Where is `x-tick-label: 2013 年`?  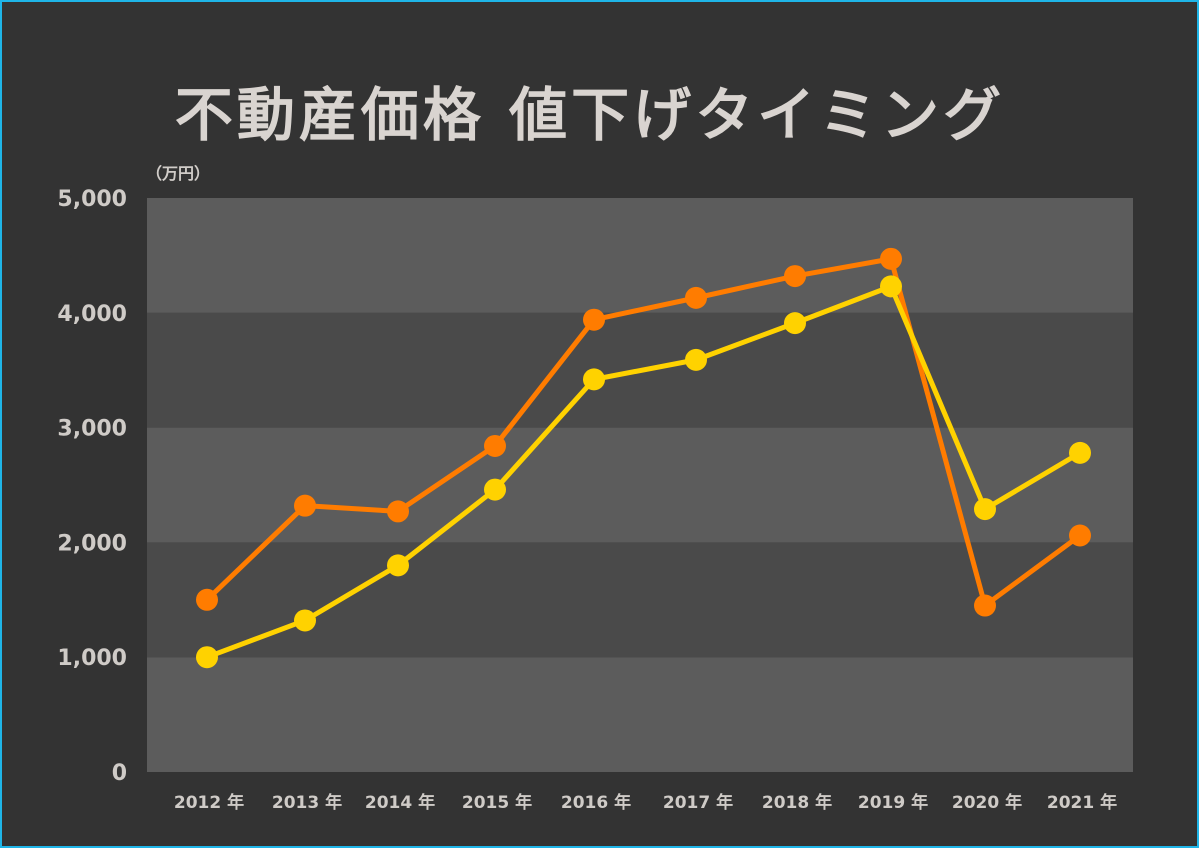
x-tick-label: 2013 年 is located at coordinates (307, 802).